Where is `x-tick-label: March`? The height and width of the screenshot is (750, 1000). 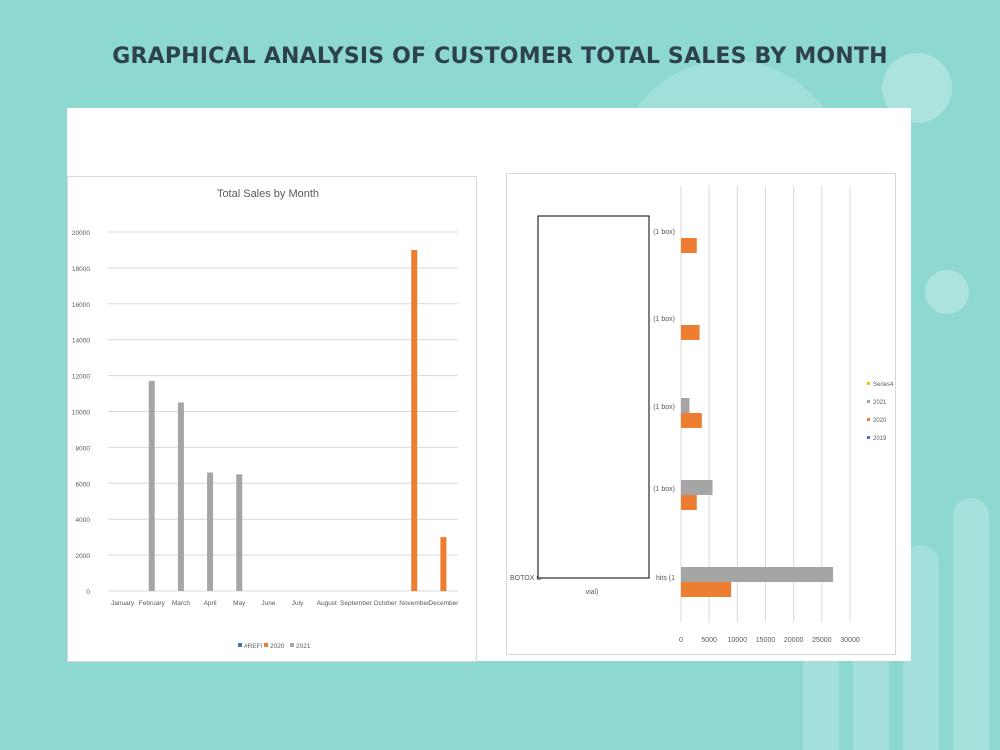 x-tick-label: March is located at coordinates (181, 603).